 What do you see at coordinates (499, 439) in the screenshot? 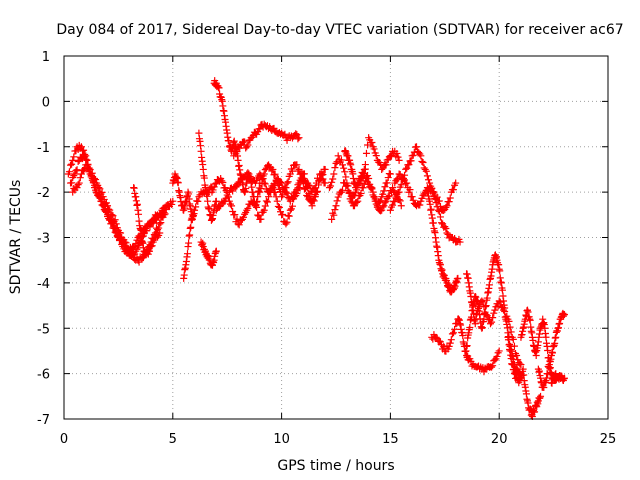
I see `x-tick-label: 20` at bounding box center [499, 439].